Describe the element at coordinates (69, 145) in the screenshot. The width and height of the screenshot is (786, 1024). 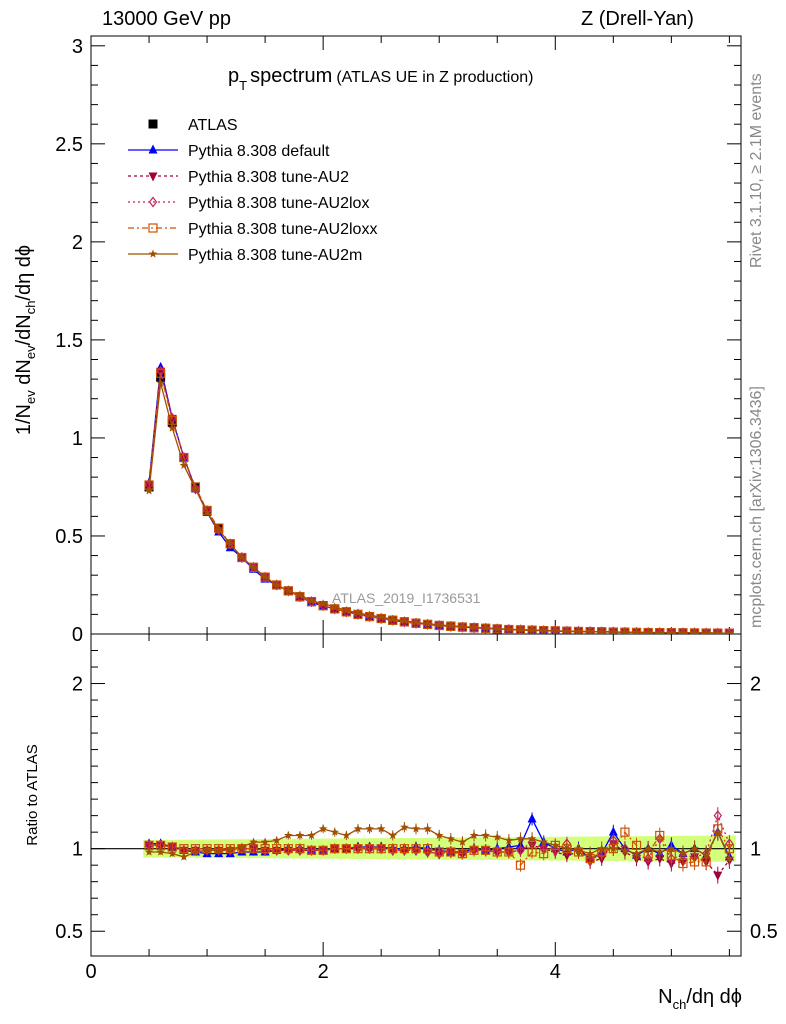
I see `y-tick-label: 2.5` at that location.